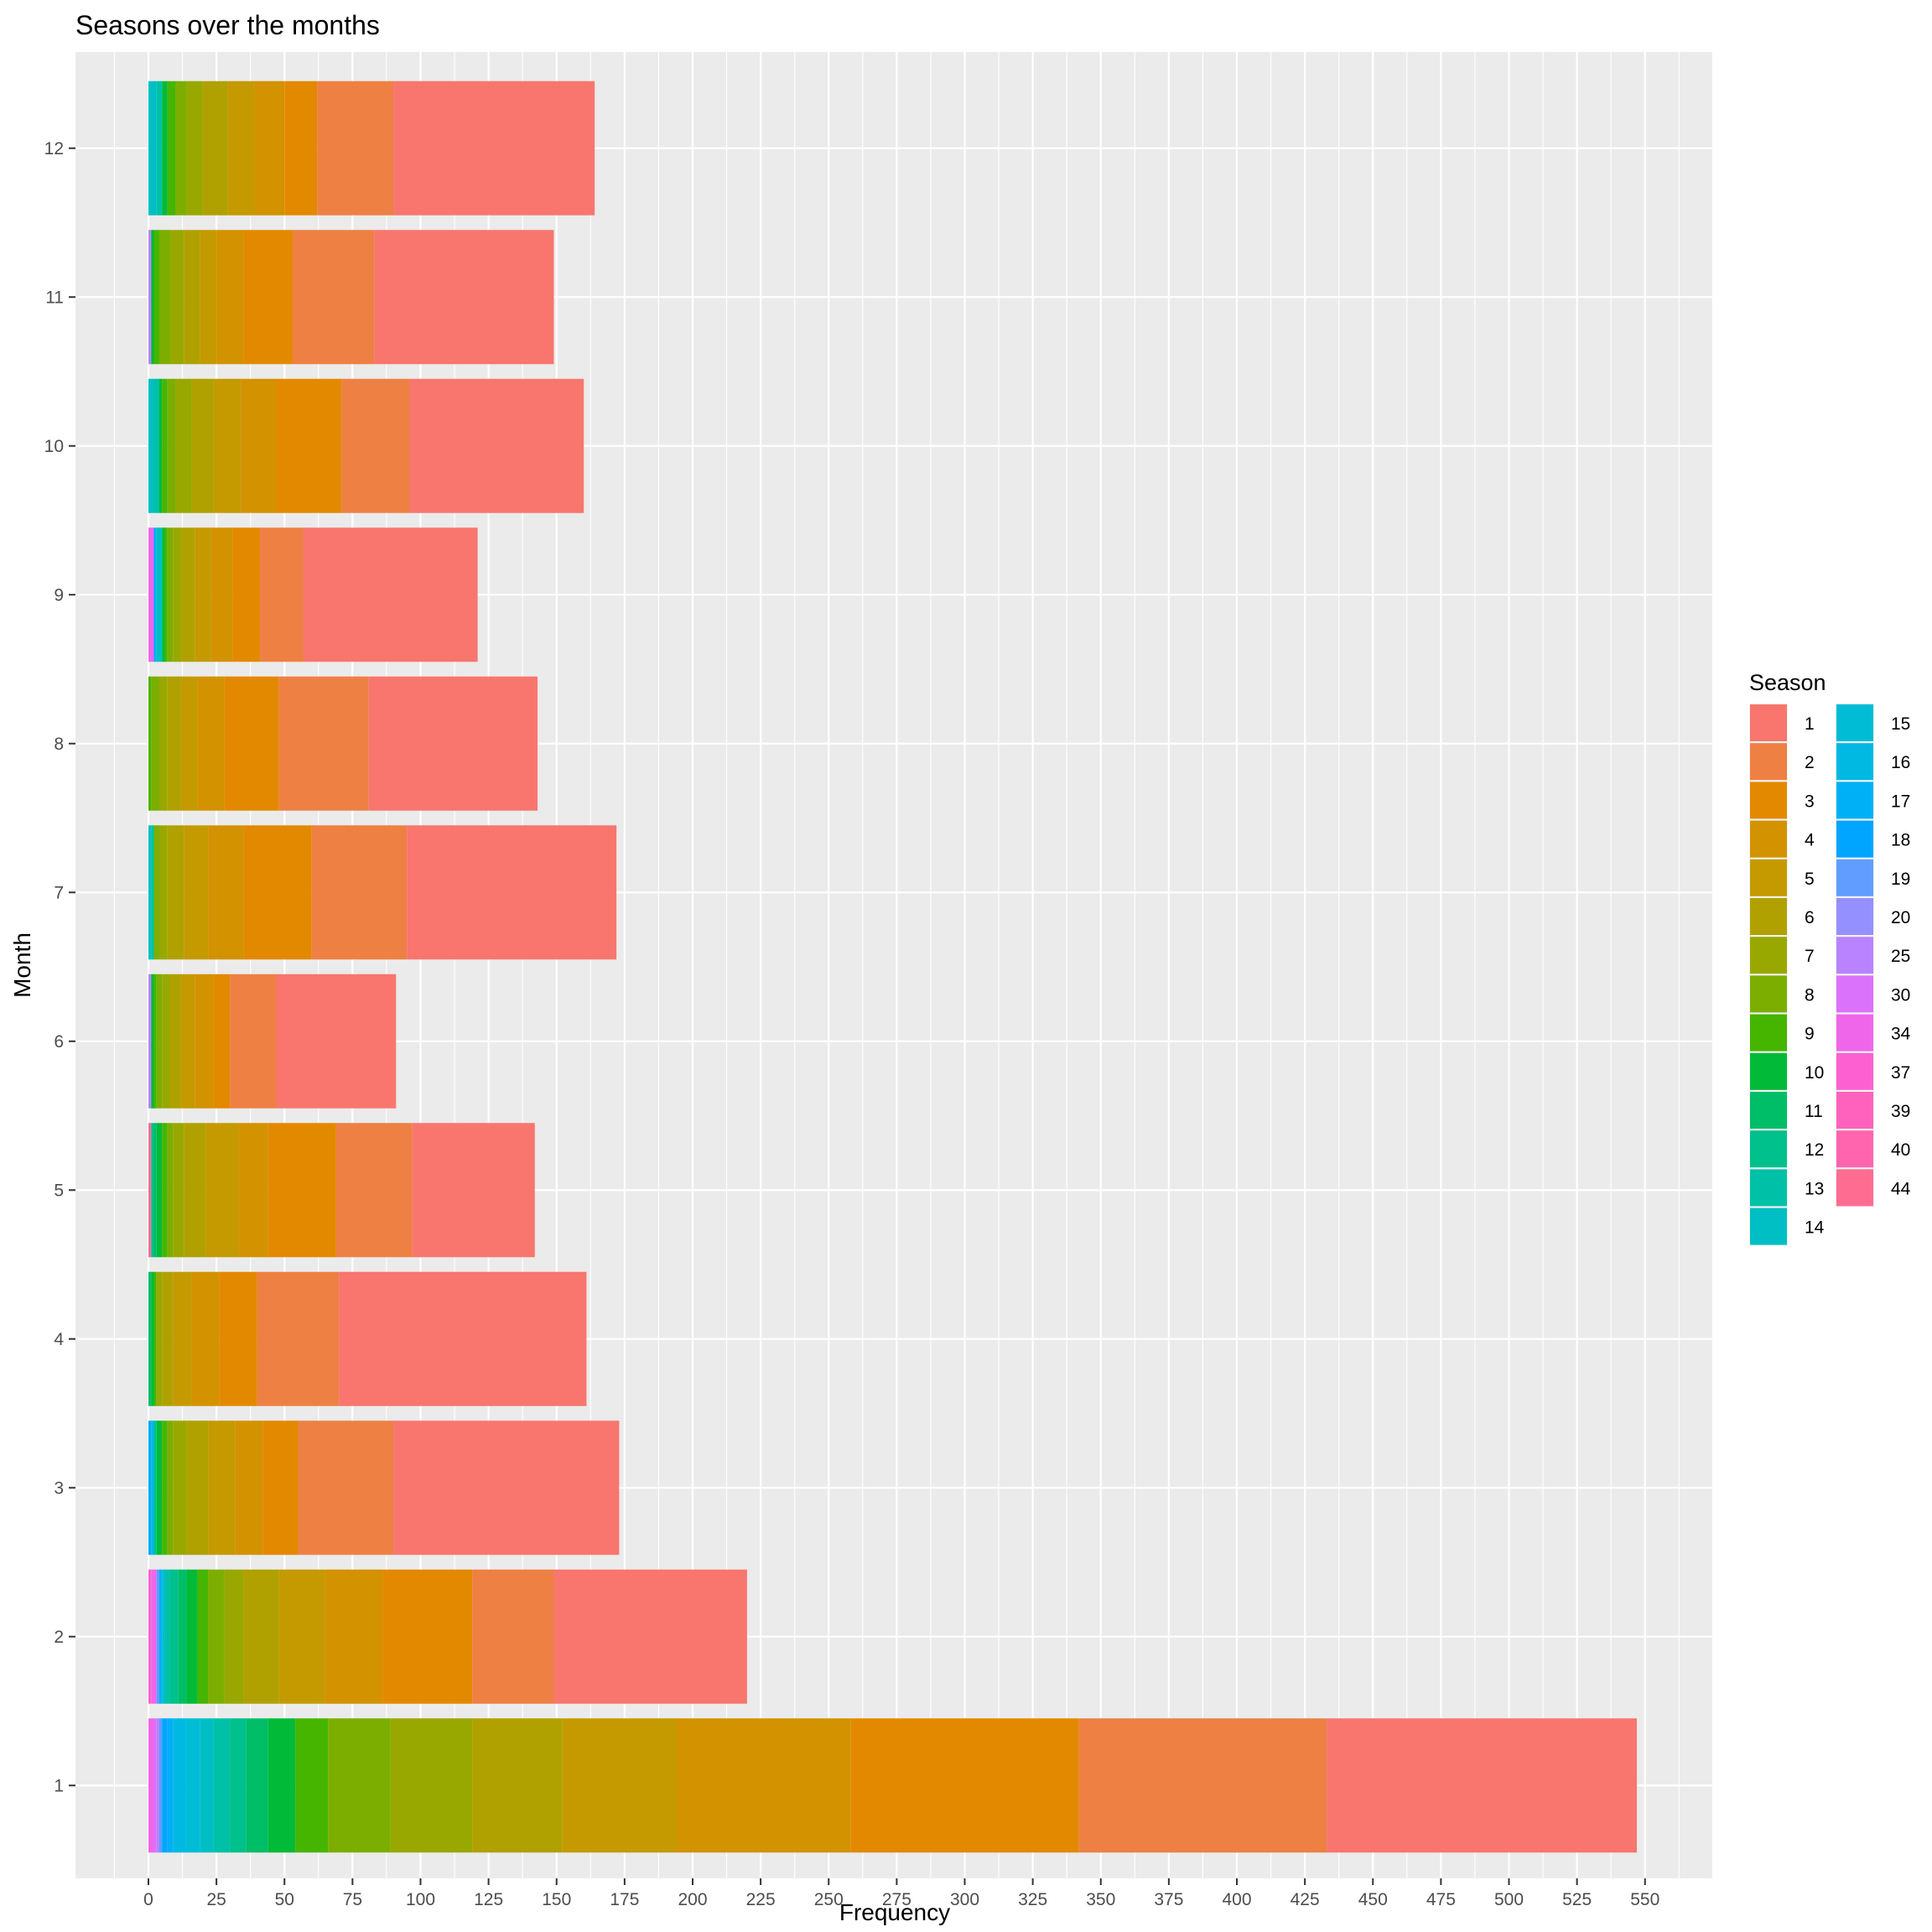  Describe the element at coordinates (54, 446) in the screenshot. I see `y-tick-label: 10` at that location.